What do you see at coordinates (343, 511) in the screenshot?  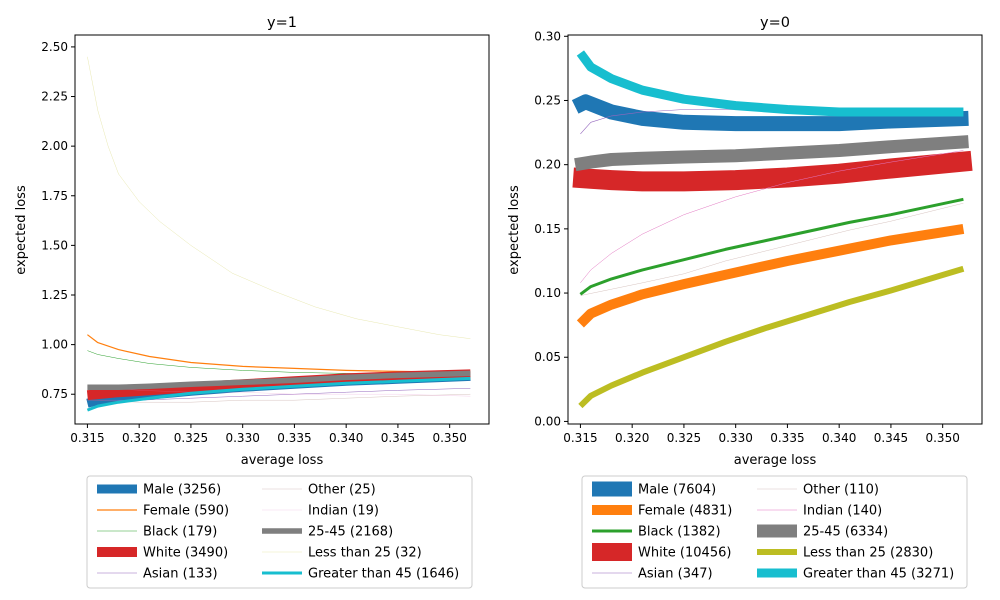 I see `legend-label: Indian (19)` at bounding box center [343, 511].